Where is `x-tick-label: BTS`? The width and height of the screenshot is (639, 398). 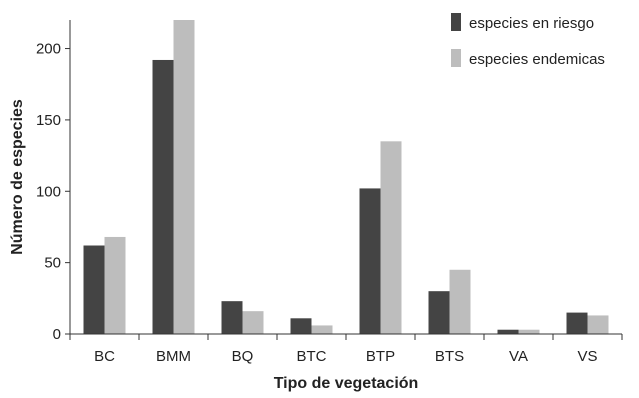 x-tick-label: BTS is located at coordinates (449, 356).